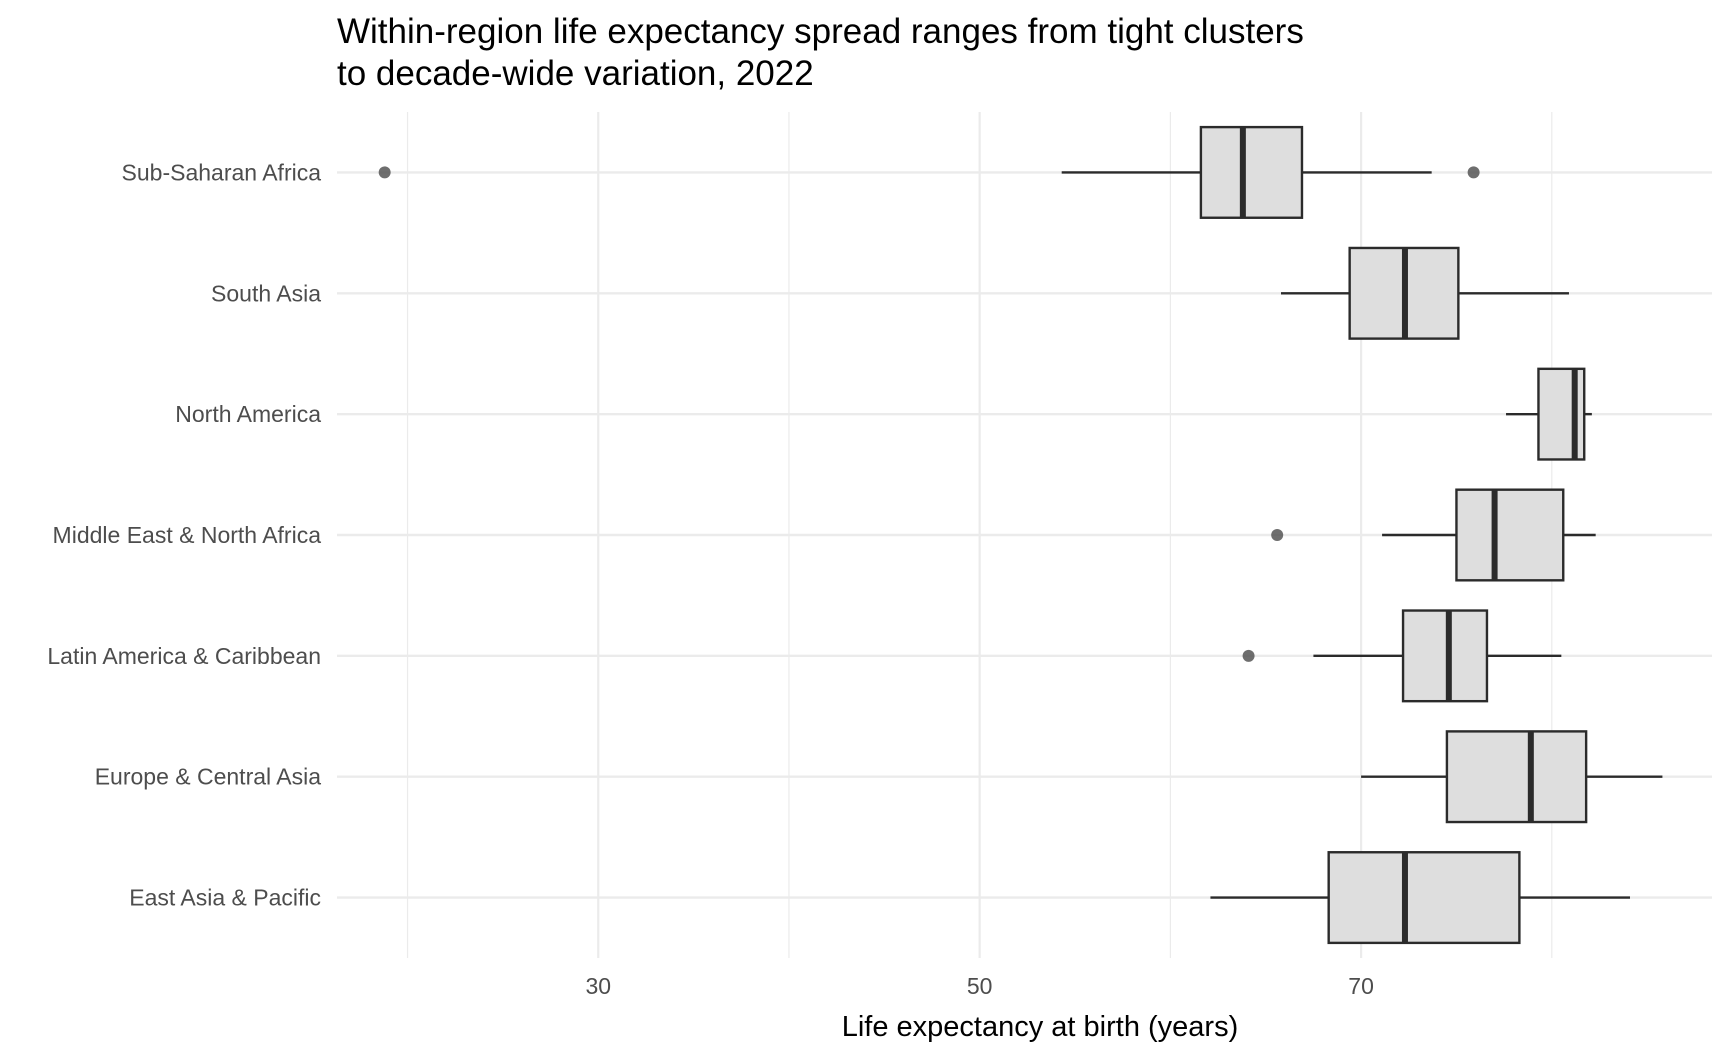 This screenshot has height=1056, width=1728. I want to click on x-tick-labels: 30 50 70, so click(979, 986).